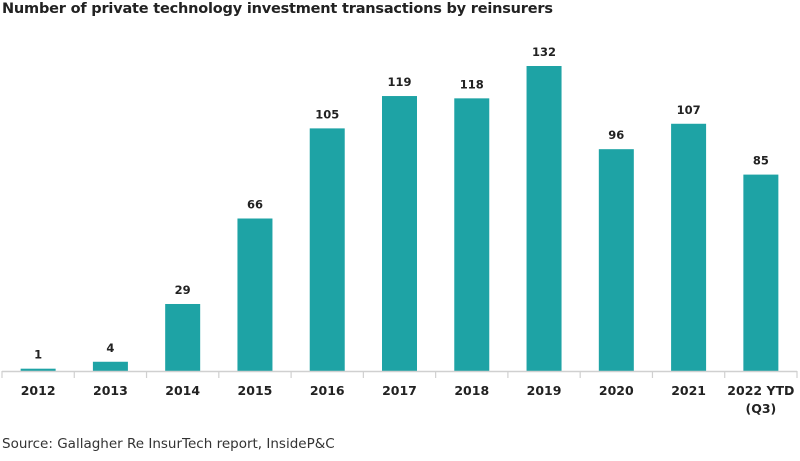  What do you see at coordinates (399, 82) in the screenshot?
I see `data-label: 119` at bounding box center [399, 82].